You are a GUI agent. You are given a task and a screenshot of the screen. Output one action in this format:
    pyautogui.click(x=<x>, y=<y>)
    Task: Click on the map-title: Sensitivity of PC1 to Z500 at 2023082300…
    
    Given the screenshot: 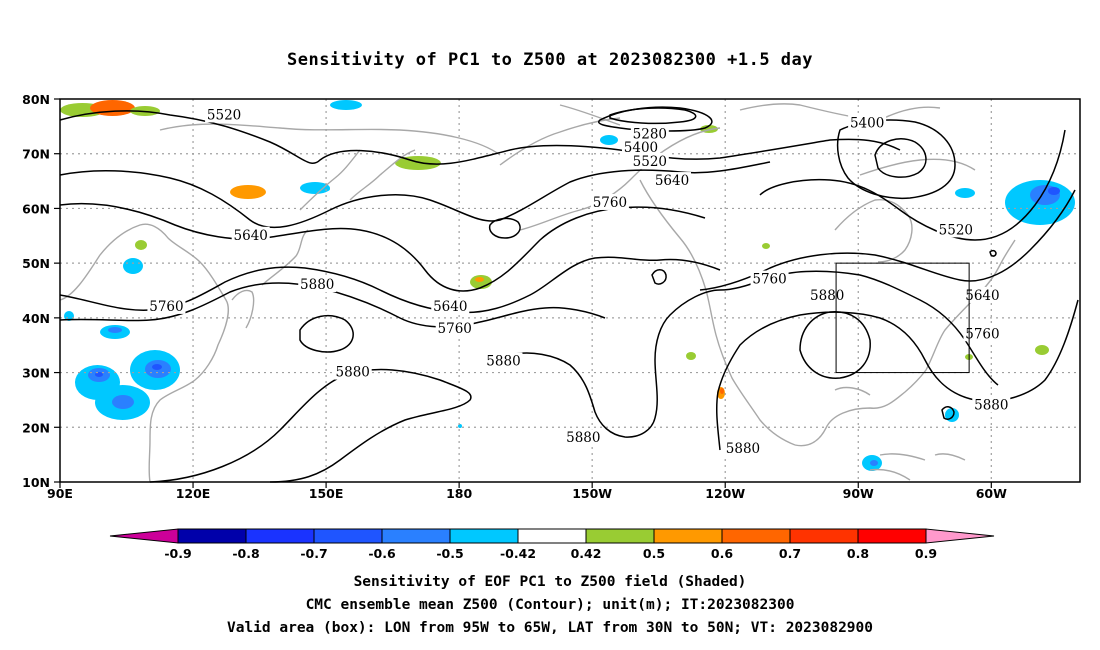 What is the action you would take?
    pyautogui.click(x=549, y=60)
    